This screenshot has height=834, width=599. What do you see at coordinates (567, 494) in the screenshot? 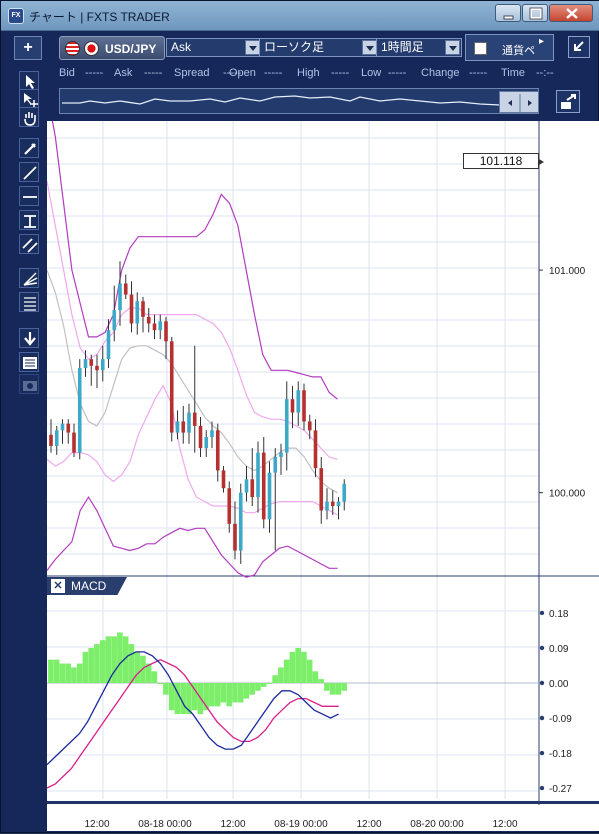
I see `price-tick-label: 100.000` at bounding box center [567, 494].